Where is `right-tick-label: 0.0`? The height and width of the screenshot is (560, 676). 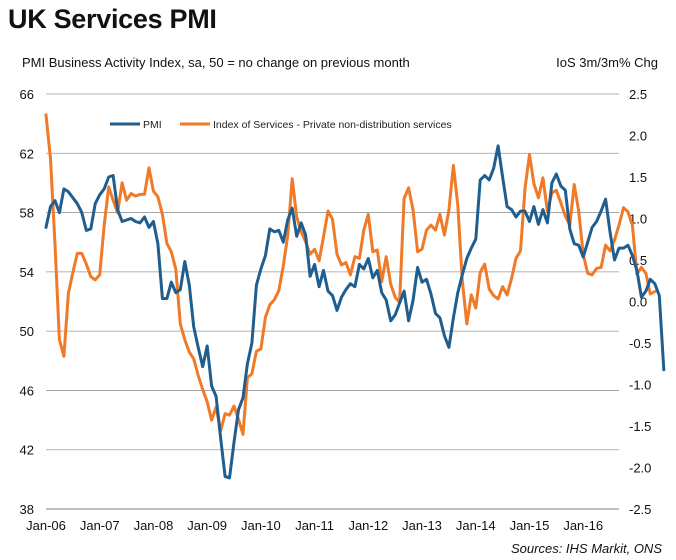 right-tick-label: 0.0 is located at coordinates (638, 302).